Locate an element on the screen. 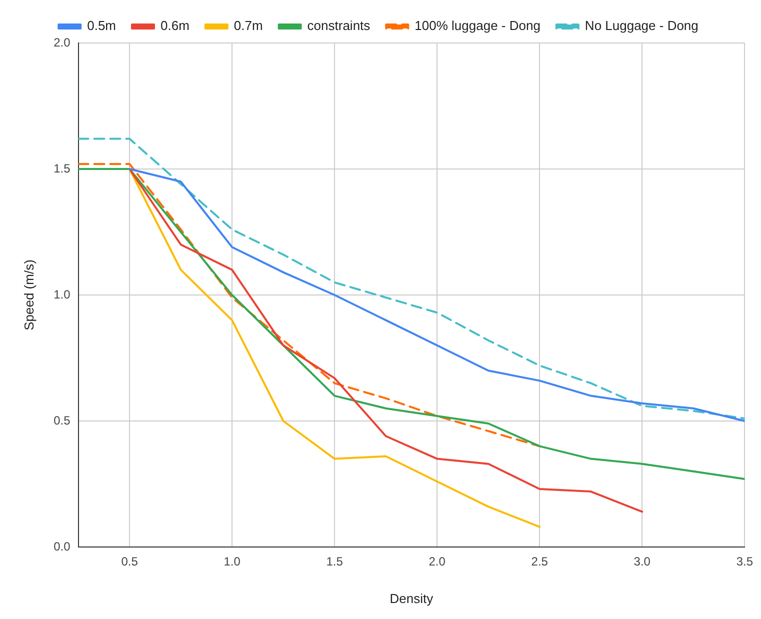 The height and width of the screenshot is (619, 761). y-tick-label: 0.5 is located at coordinates (62, 420).